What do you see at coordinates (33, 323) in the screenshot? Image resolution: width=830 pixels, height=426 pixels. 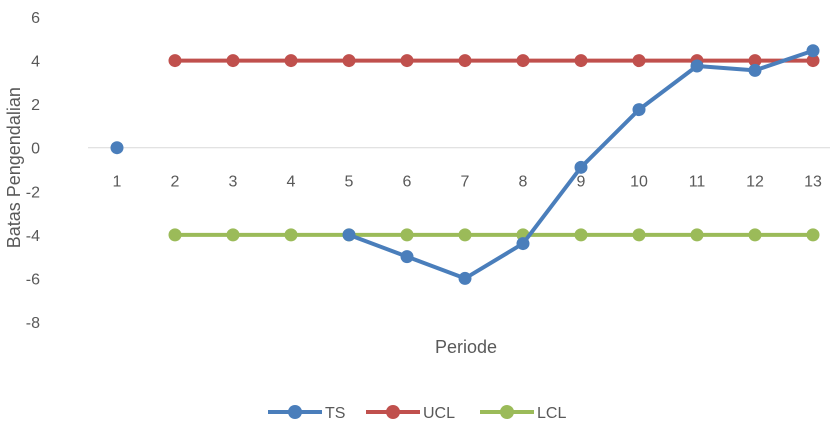 I see `y-tick-label: -8` at bounding box center [33, 323].